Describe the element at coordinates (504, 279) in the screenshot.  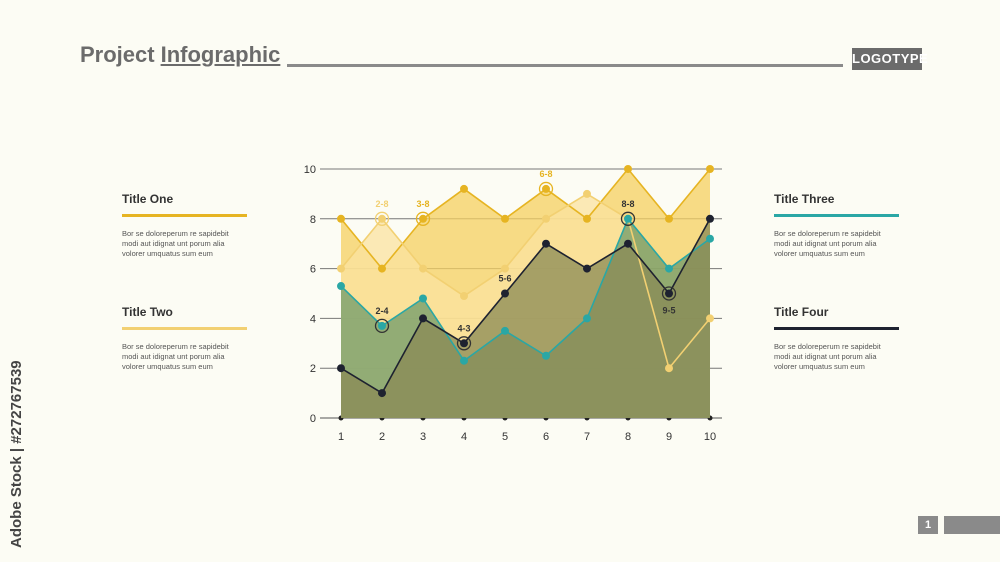
I see `data-annotation: 5-6` at that location.